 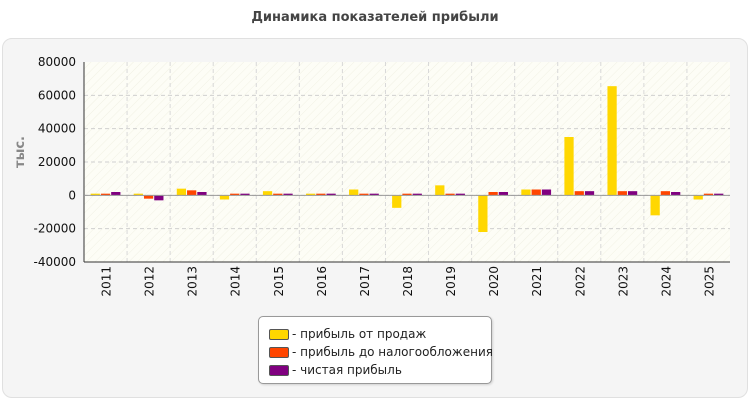 I want to click on bar-pretax-profit-2012, so click(x=148, y=197).